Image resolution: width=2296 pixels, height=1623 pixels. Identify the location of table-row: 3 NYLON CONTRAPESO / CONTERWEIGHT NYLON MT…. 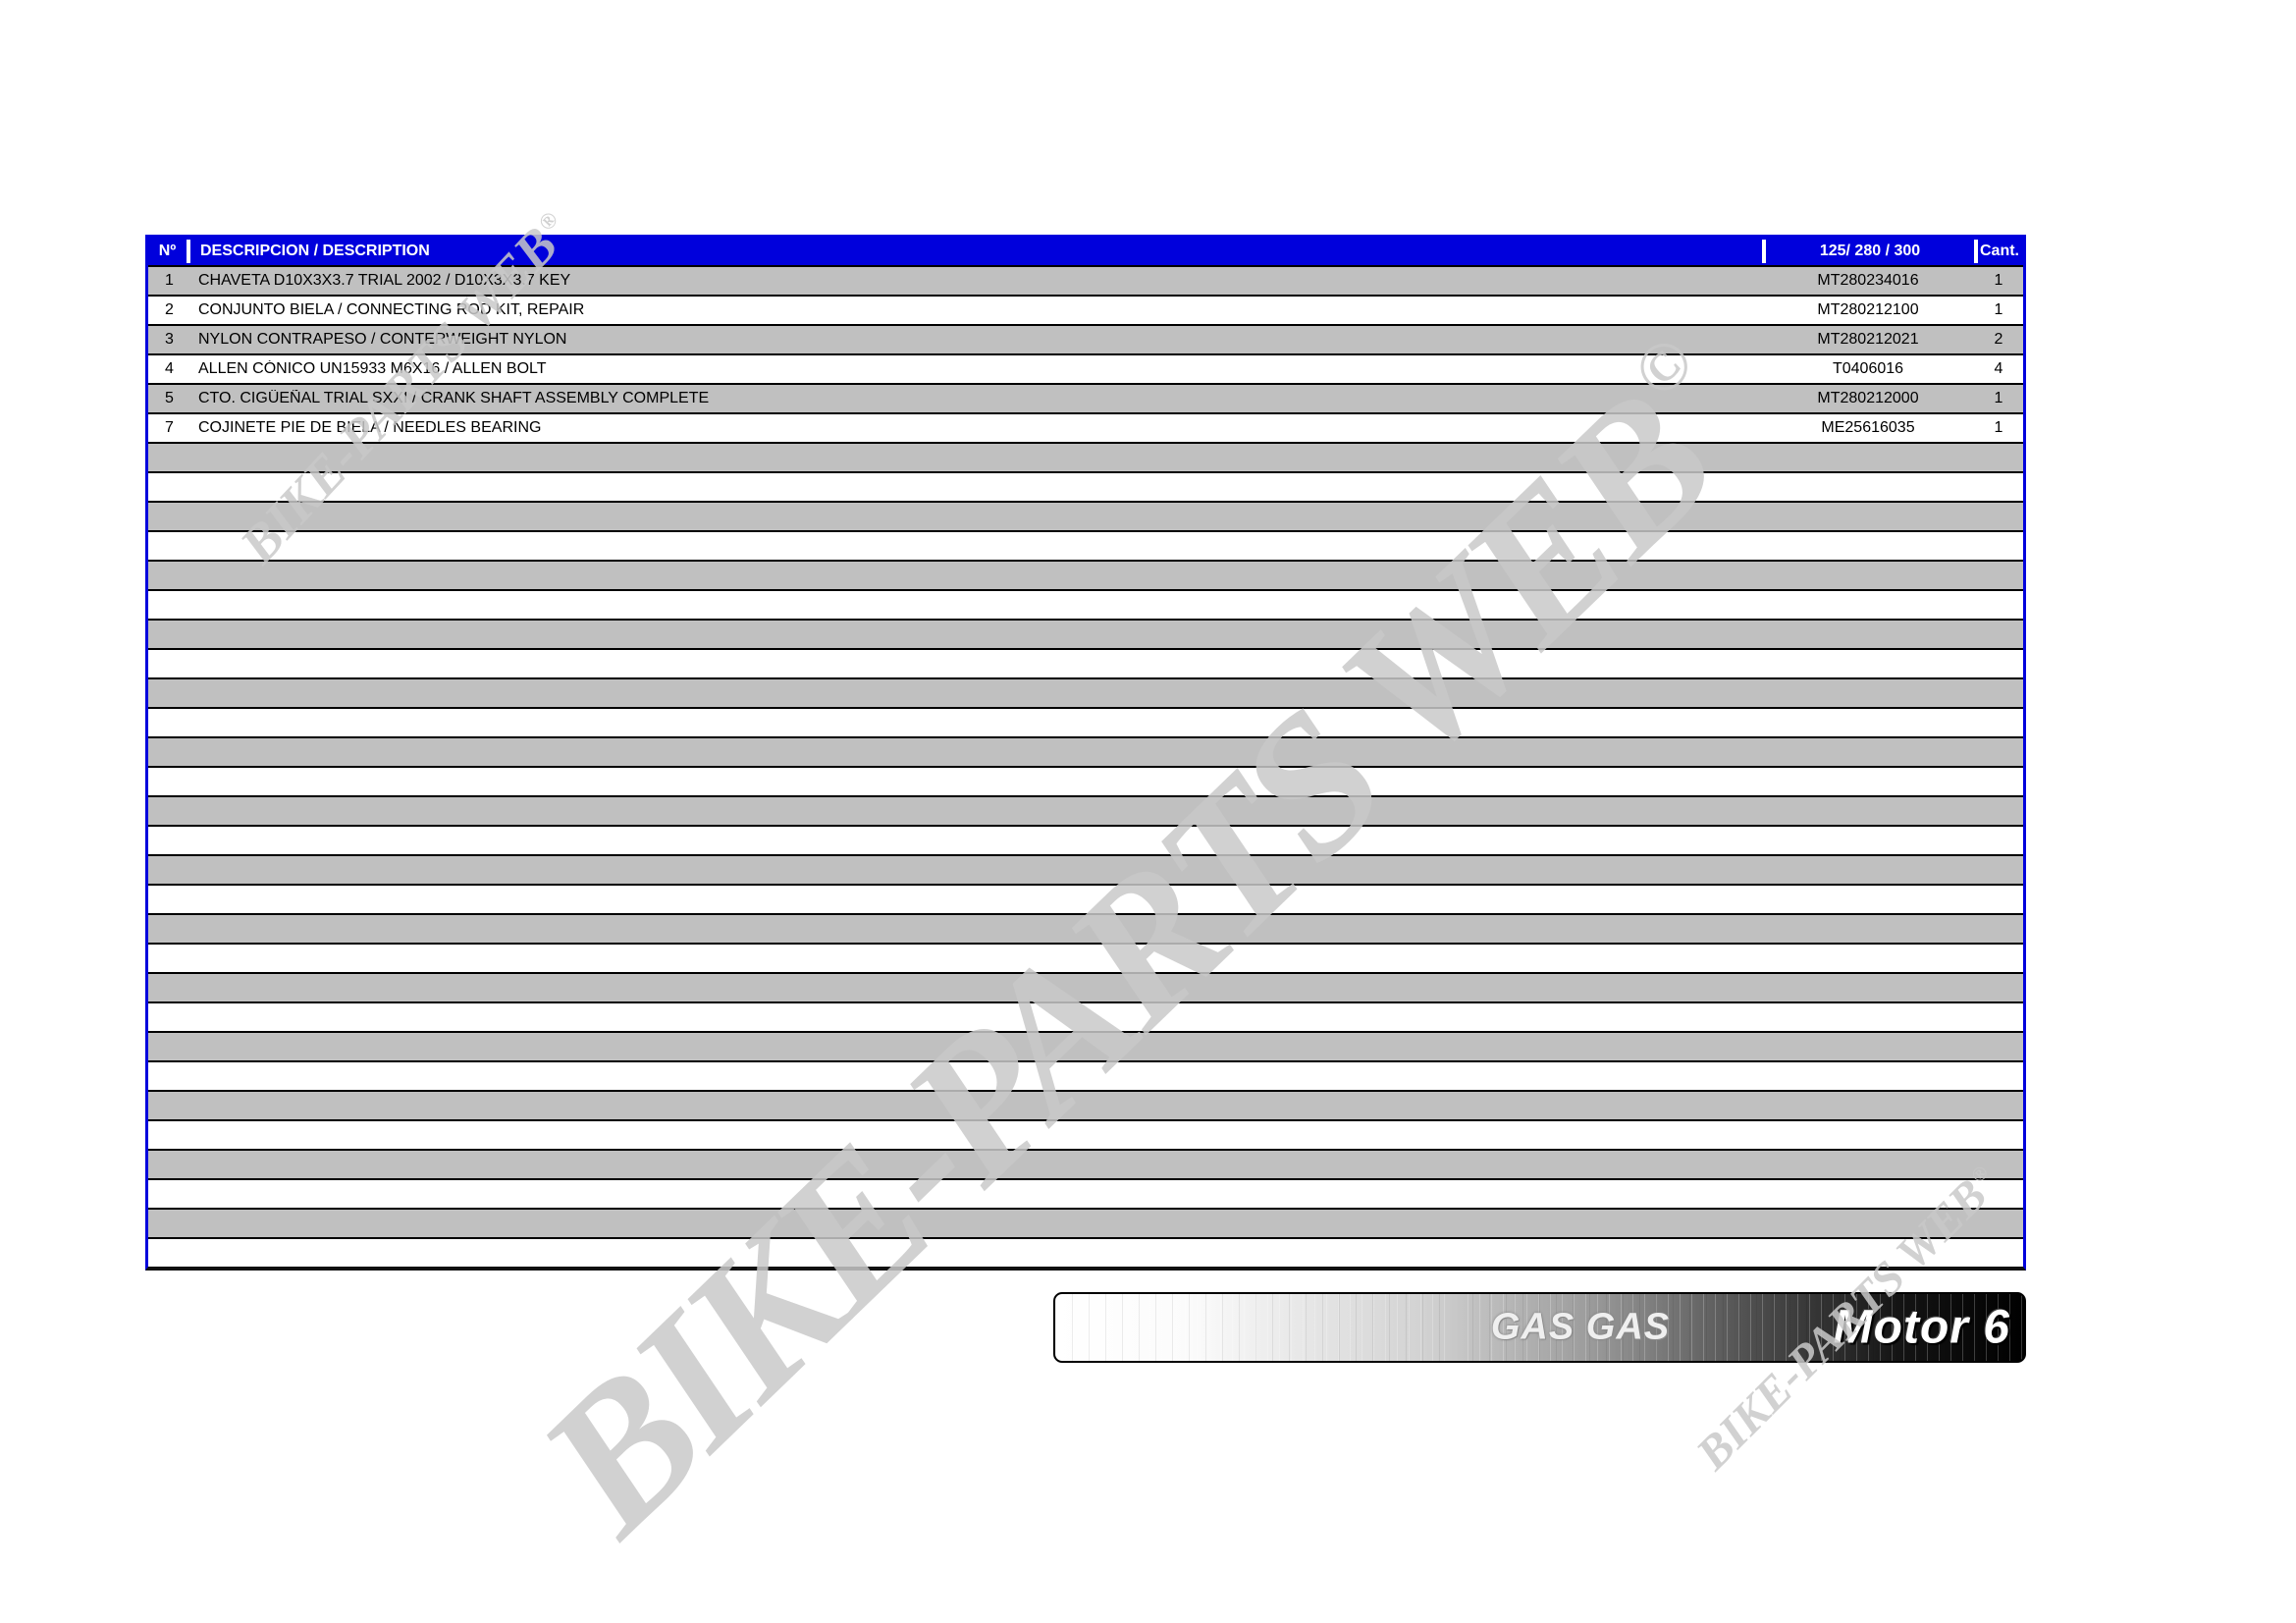
(1085, 338).